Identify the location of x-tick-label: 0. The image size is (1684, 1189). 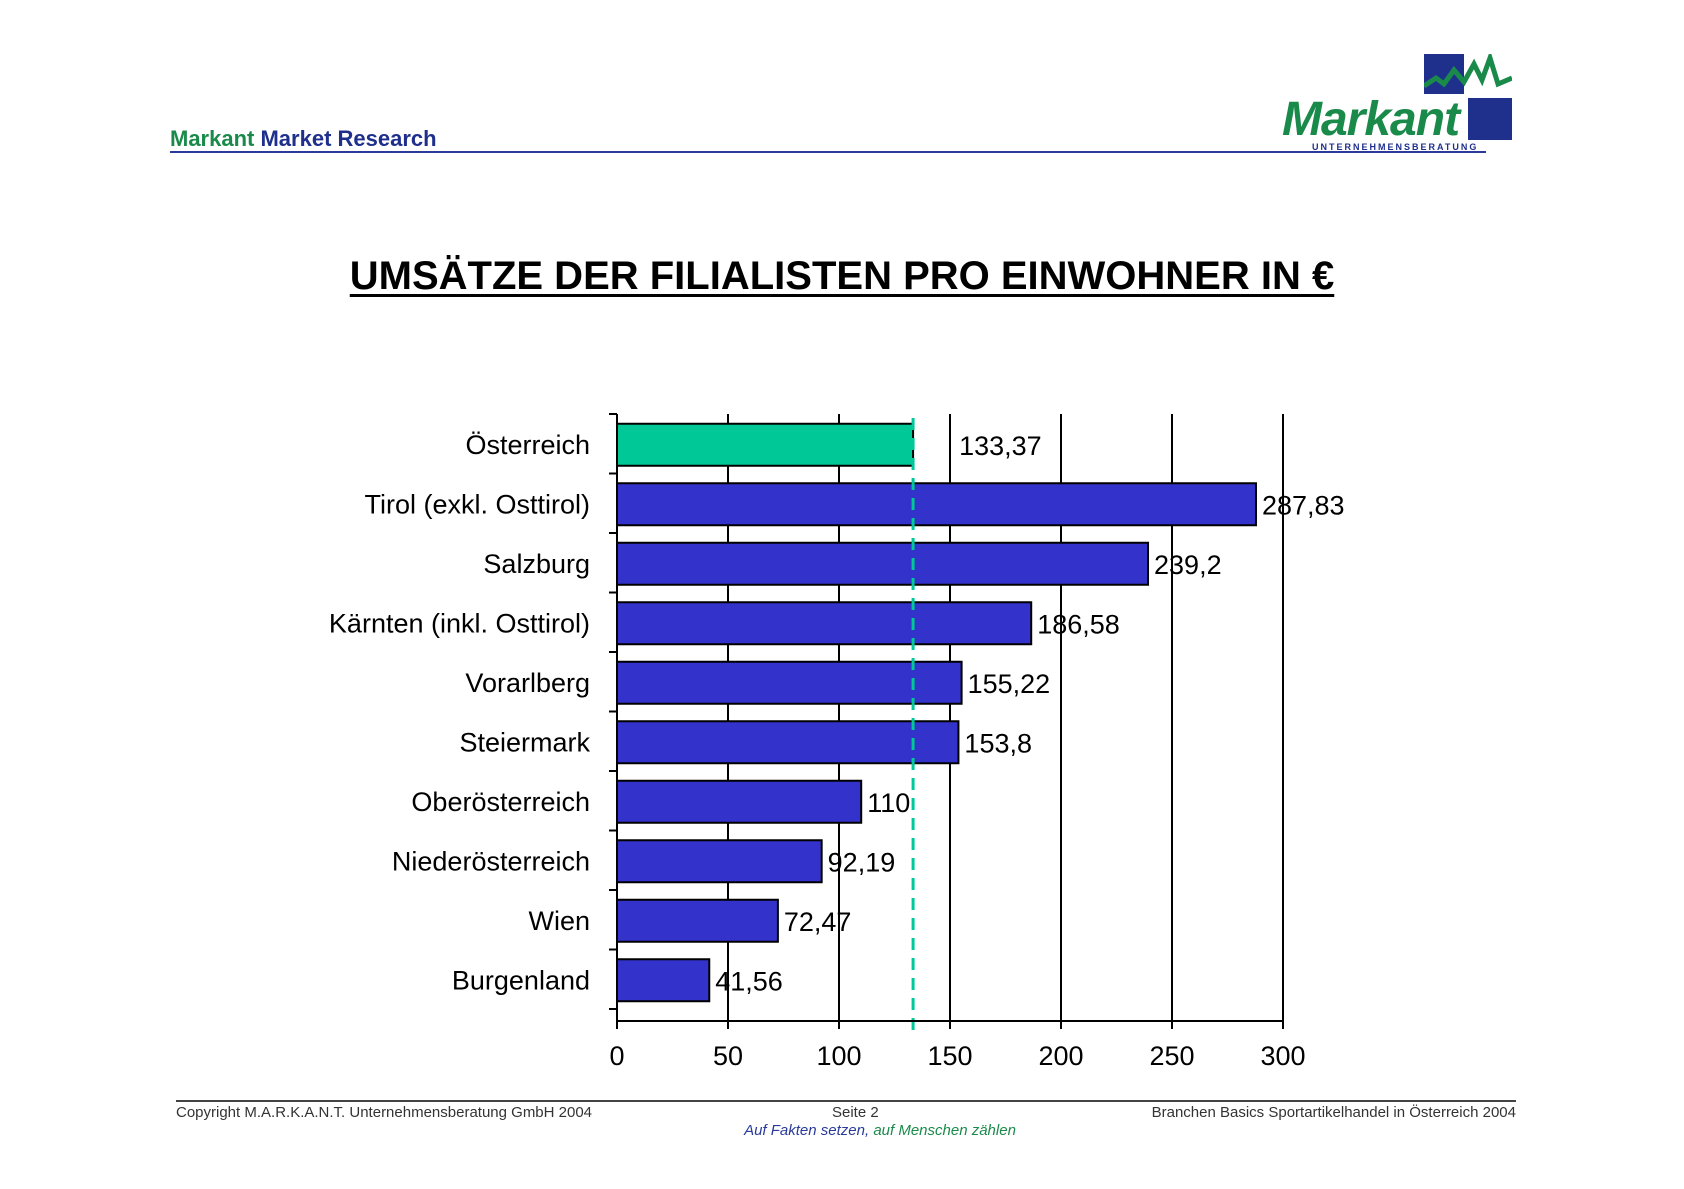
(616, 1056).